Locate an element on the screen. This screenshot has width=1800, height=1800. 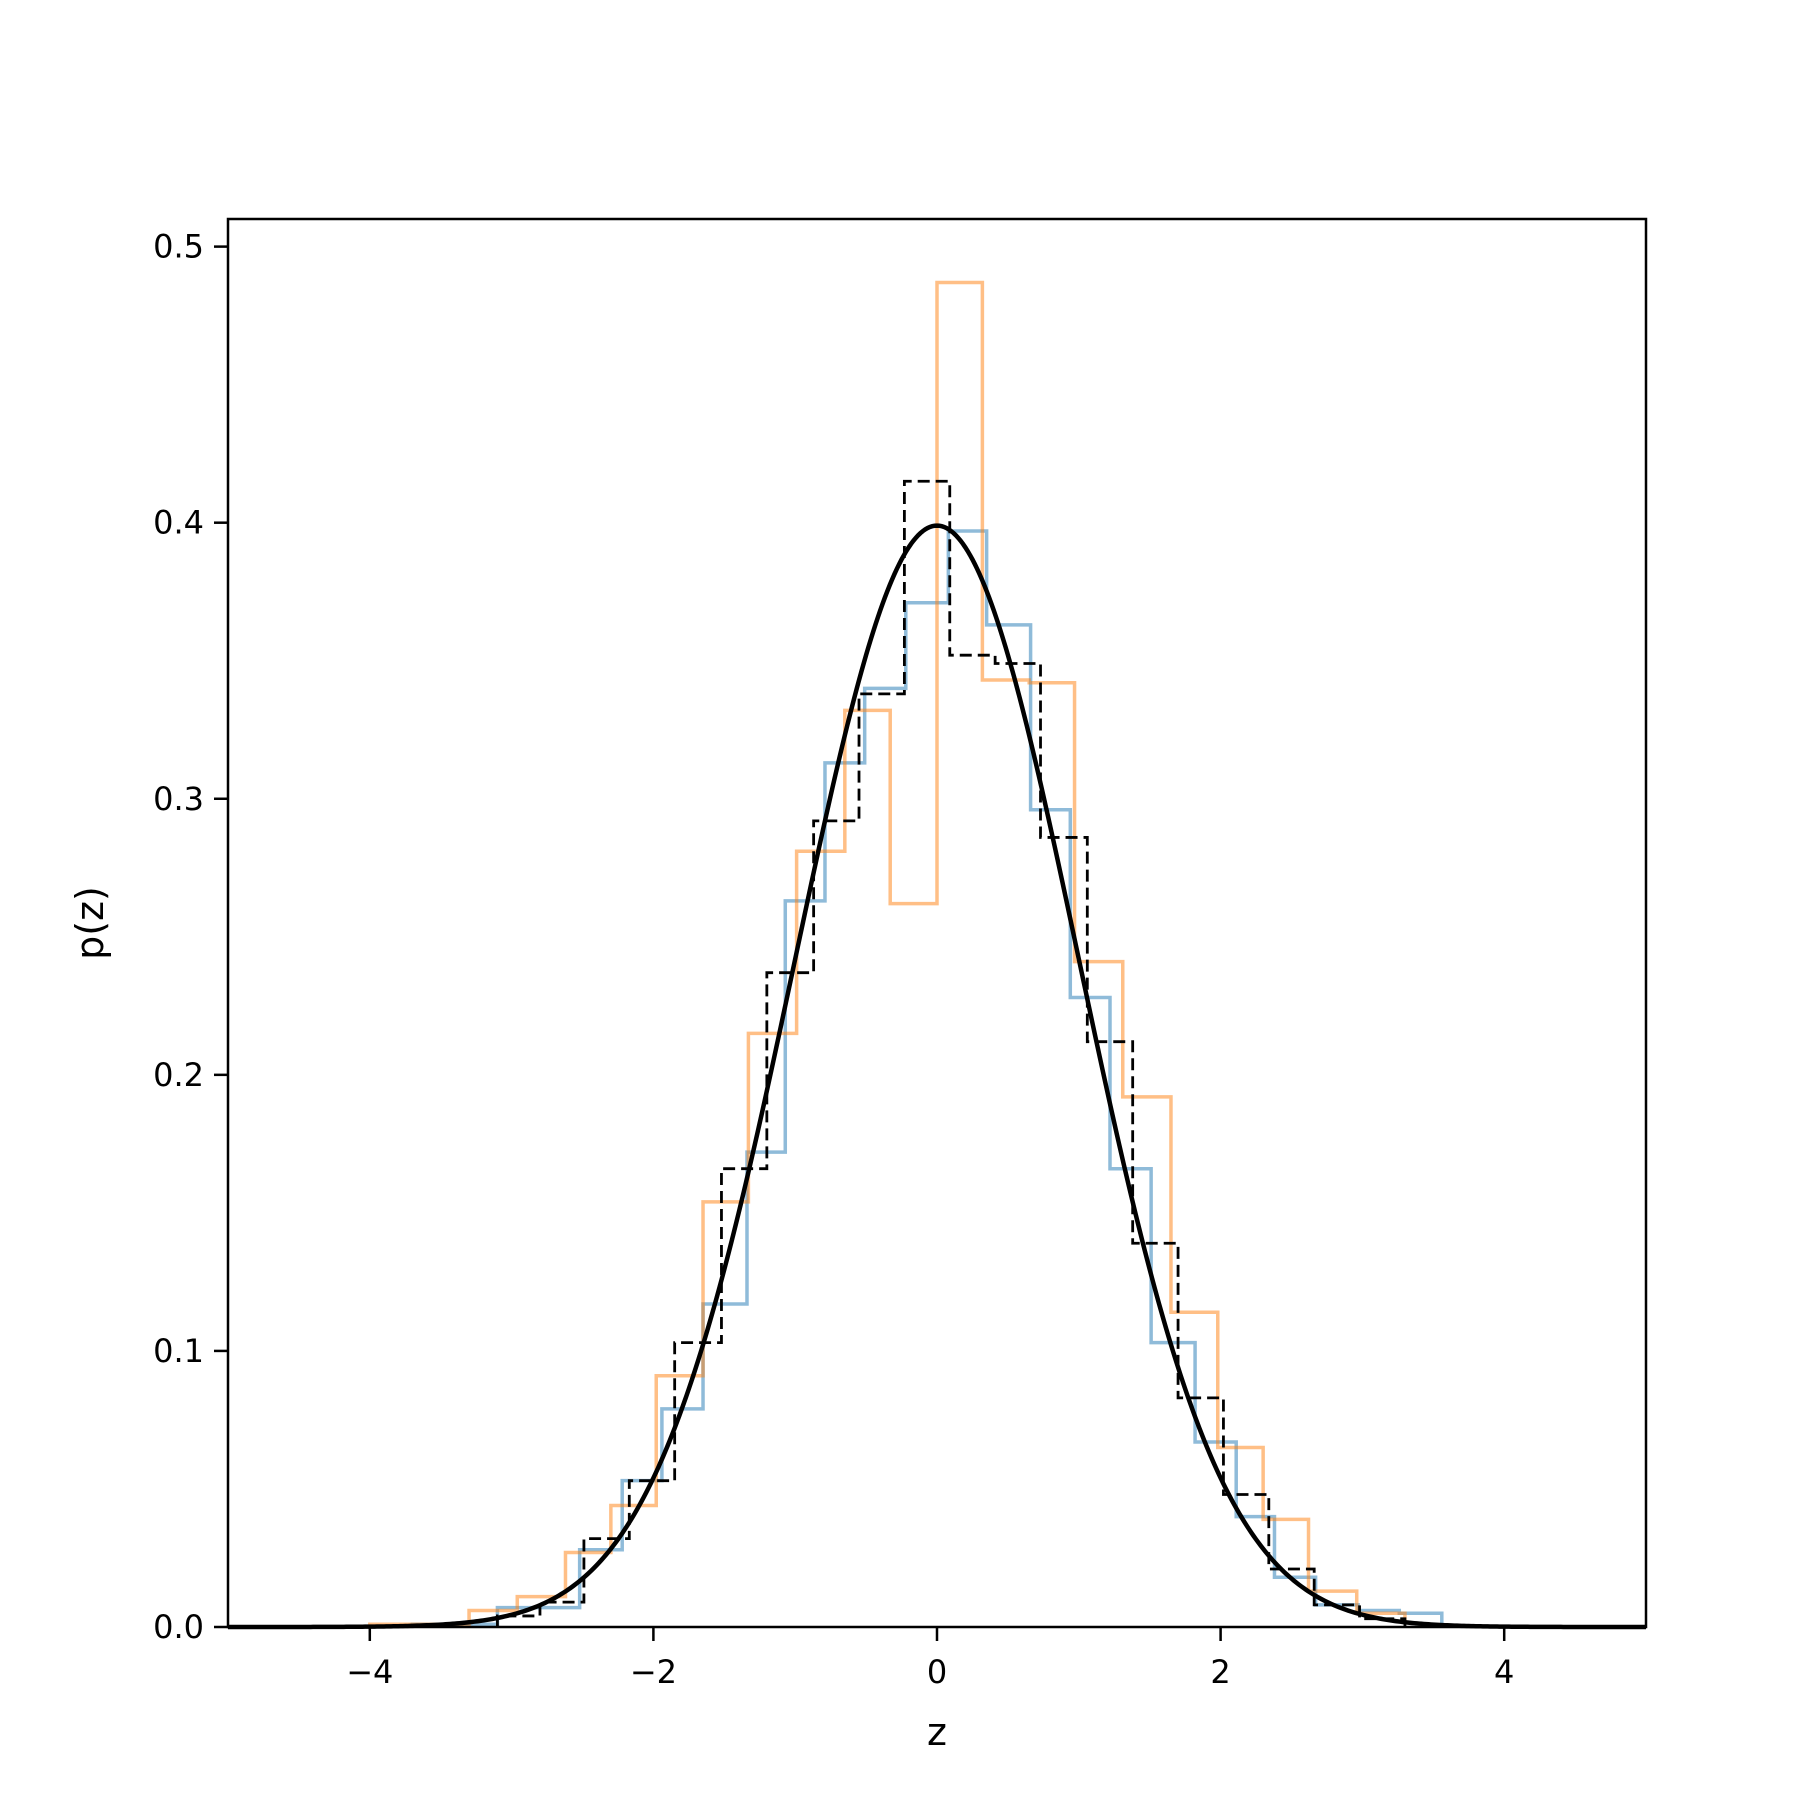
x-tick-label: 2 is located at coordinates (1220, 1672).